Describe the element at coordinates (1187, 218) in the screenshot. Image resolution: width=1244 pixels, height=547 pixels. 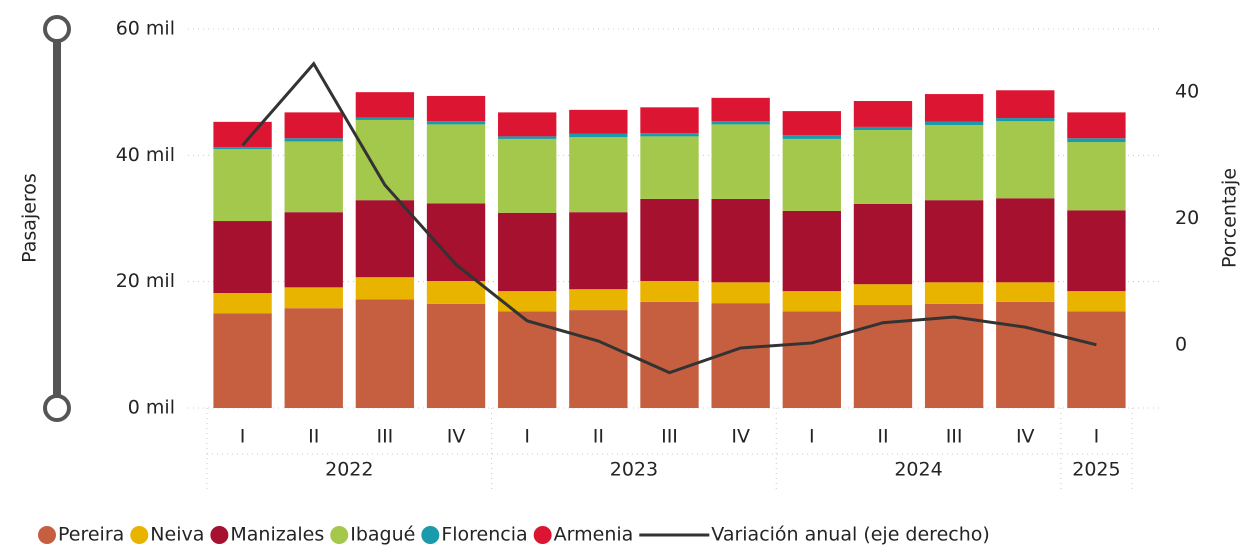
I see `y2-tick-label: 20` at that location.